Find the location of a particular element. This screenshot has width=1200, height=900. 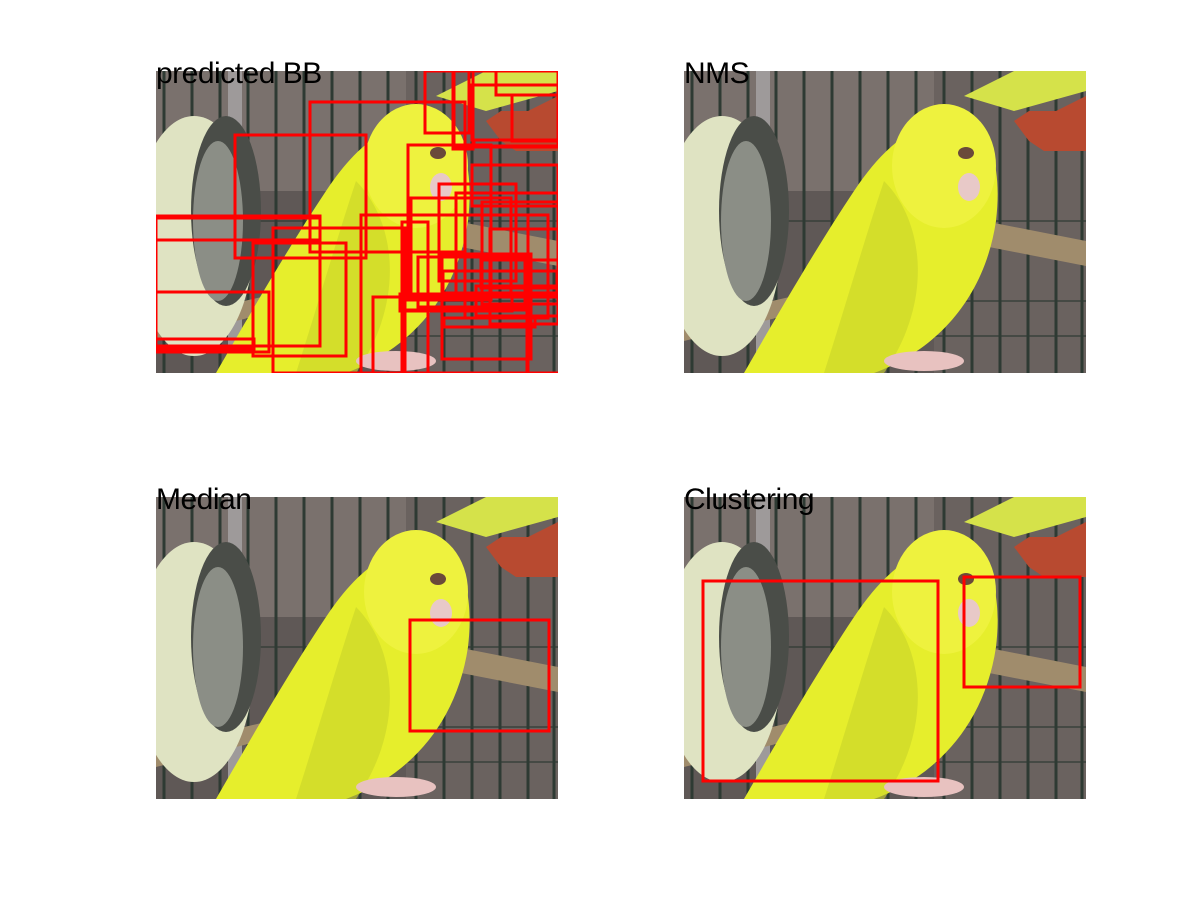

panel-nms: NMS is located at coordinates (885, 216).